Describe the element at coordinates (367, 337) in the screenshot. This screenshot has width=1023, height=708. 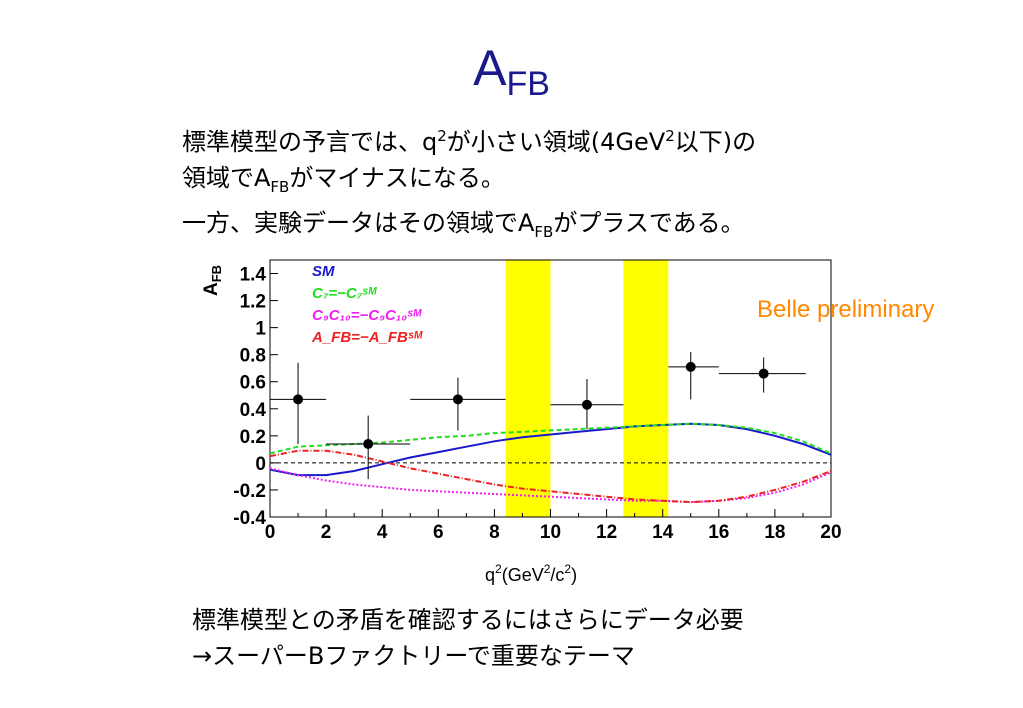
I see `legend-entry: A_FB=−A_FBˢᴹ` at that location.